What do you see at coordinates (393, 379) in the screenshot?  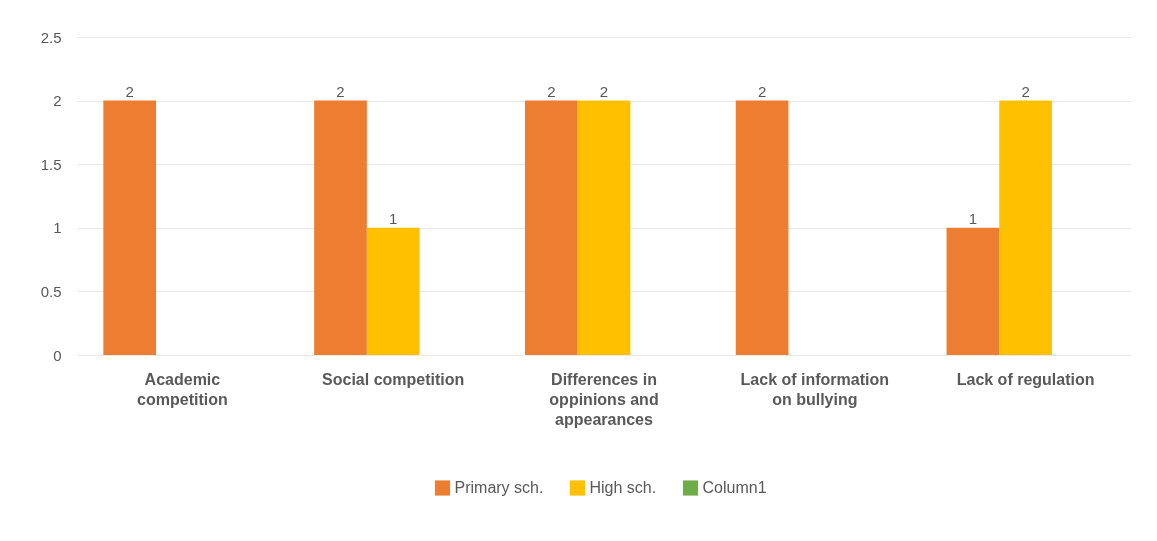 I see `x-tick-label: Social competition` at bounding box center [393, 379].